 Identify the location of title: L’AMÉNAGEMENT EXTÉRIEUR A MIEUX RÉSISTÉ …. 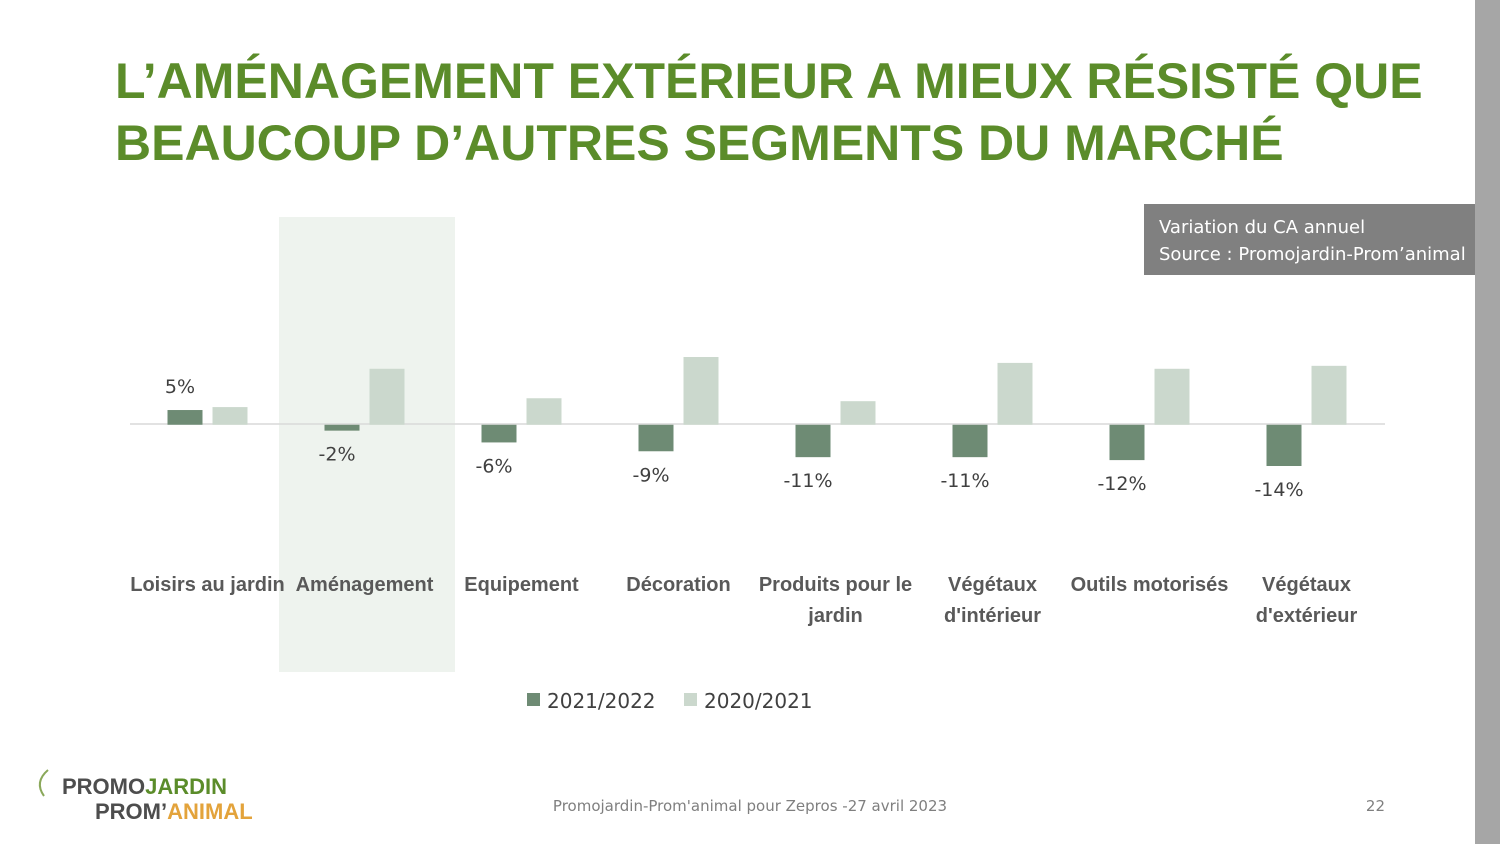
(769, 81).